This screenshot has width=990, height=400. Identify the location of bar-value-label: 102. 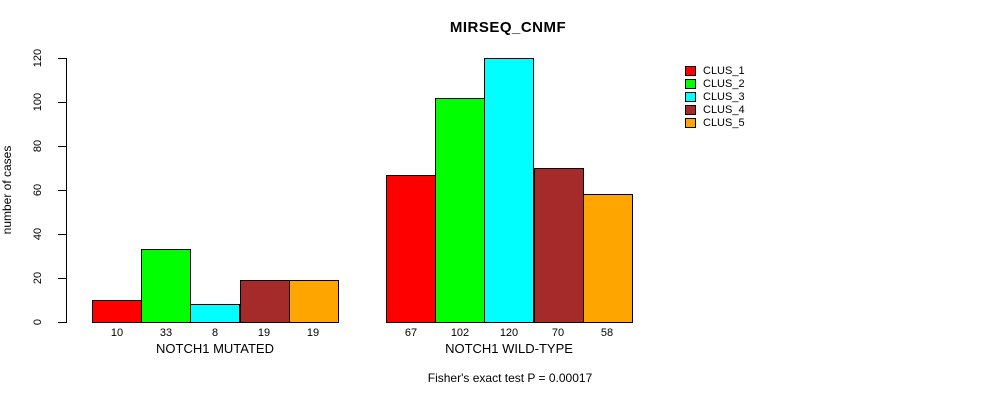
(460, 333).